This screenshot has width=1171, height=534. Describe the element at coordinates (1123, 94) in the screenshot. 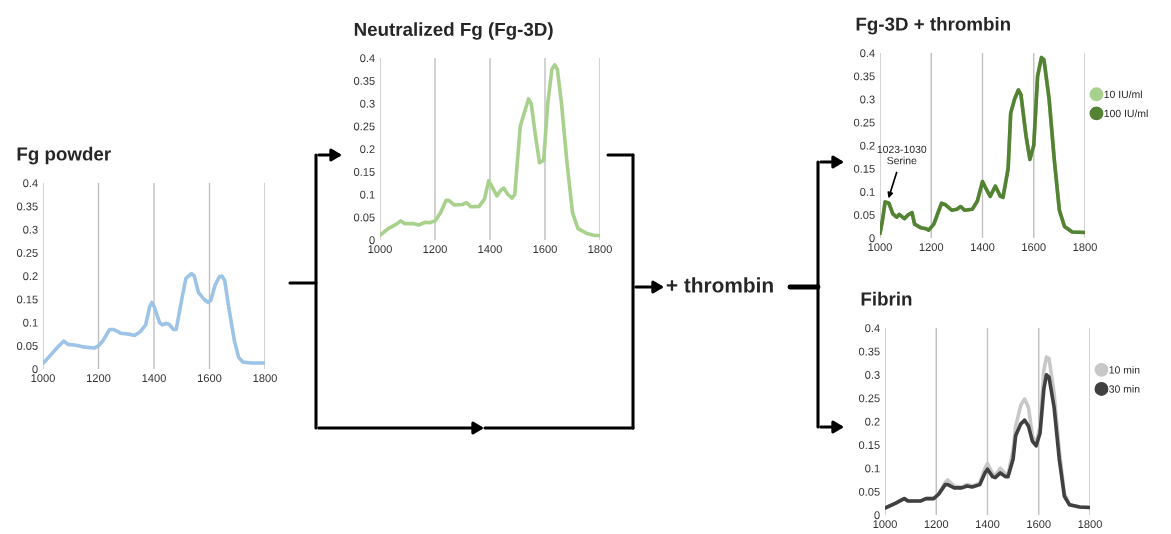

I see `legend-label: 10 IU/ml` at that location.